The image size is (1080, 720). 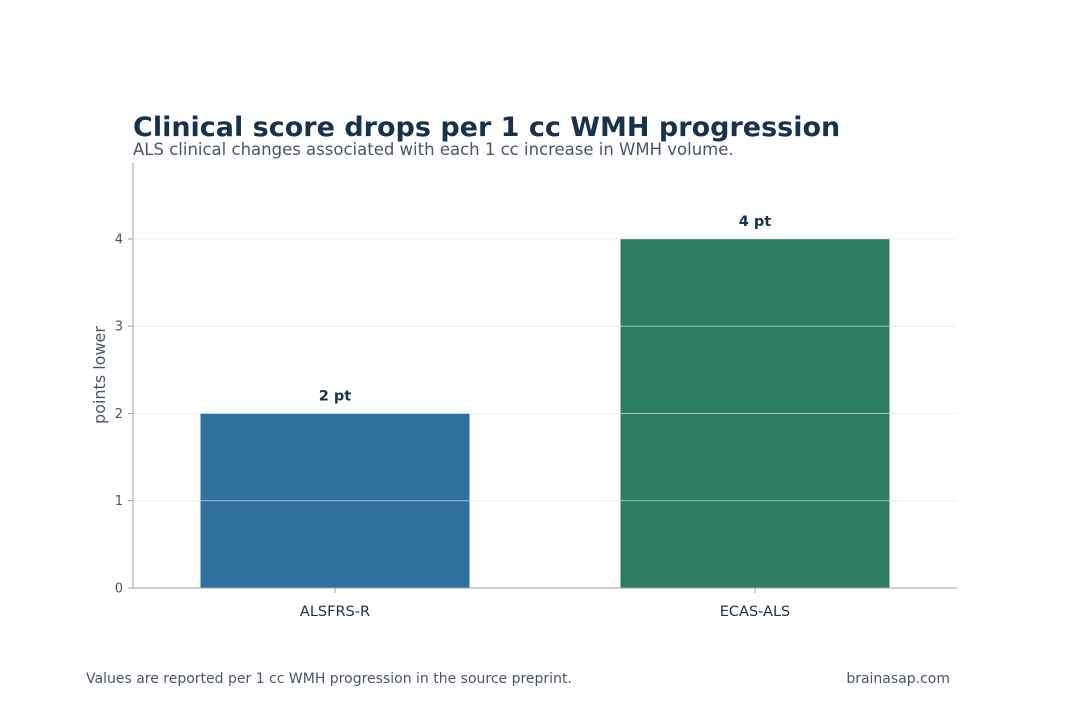 What do you see at coordinates (898, 679) in the screenshot?
I see `footer-brand: brainasap.com` at bounding box center [898, 679].